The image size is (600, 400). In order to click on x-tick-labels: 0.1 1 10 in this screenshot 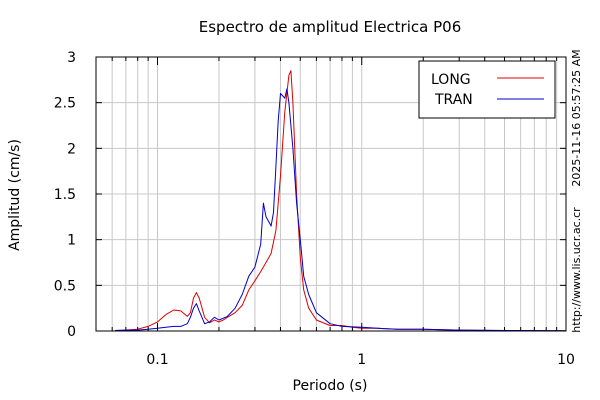, I will do `click(360, 360)`.